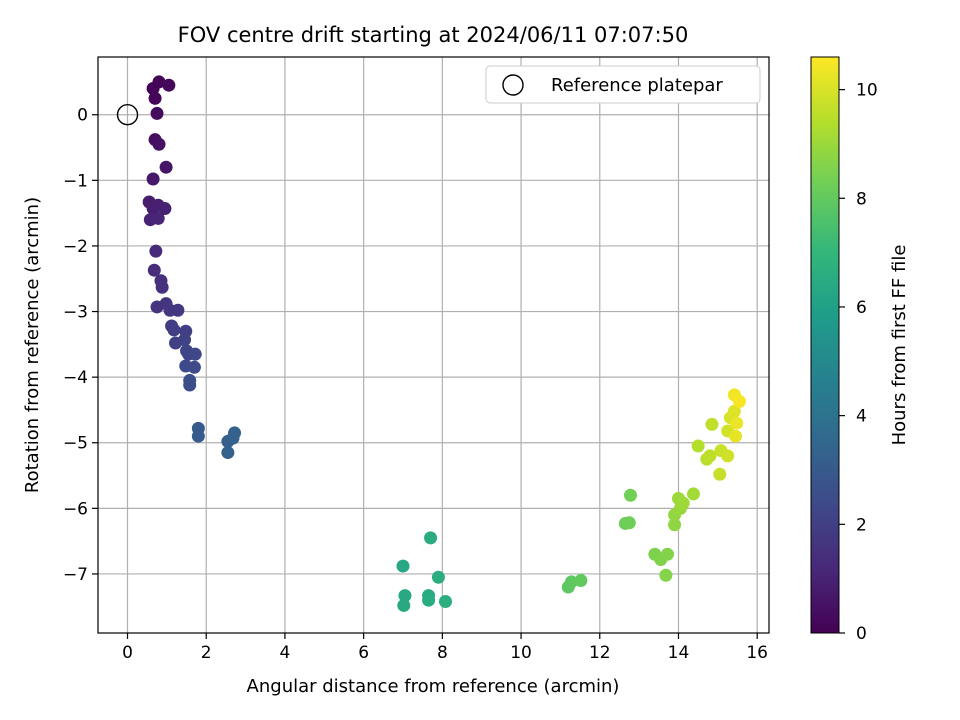  Describe the element at coordinates (75, 575) in the screenshot. I see `y-tick-label: −7` at that location.